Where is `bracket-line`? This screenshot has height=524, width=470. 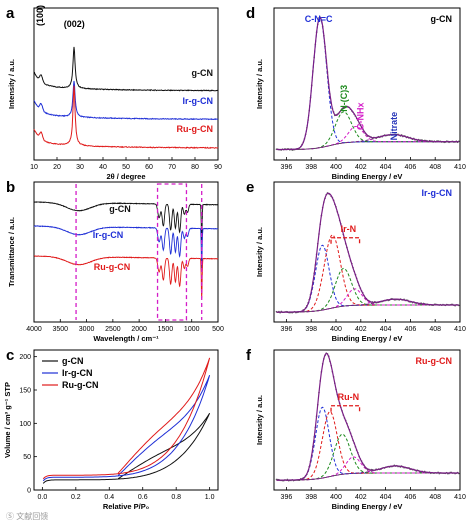 bracket-line is located at coordinates (345, 240).